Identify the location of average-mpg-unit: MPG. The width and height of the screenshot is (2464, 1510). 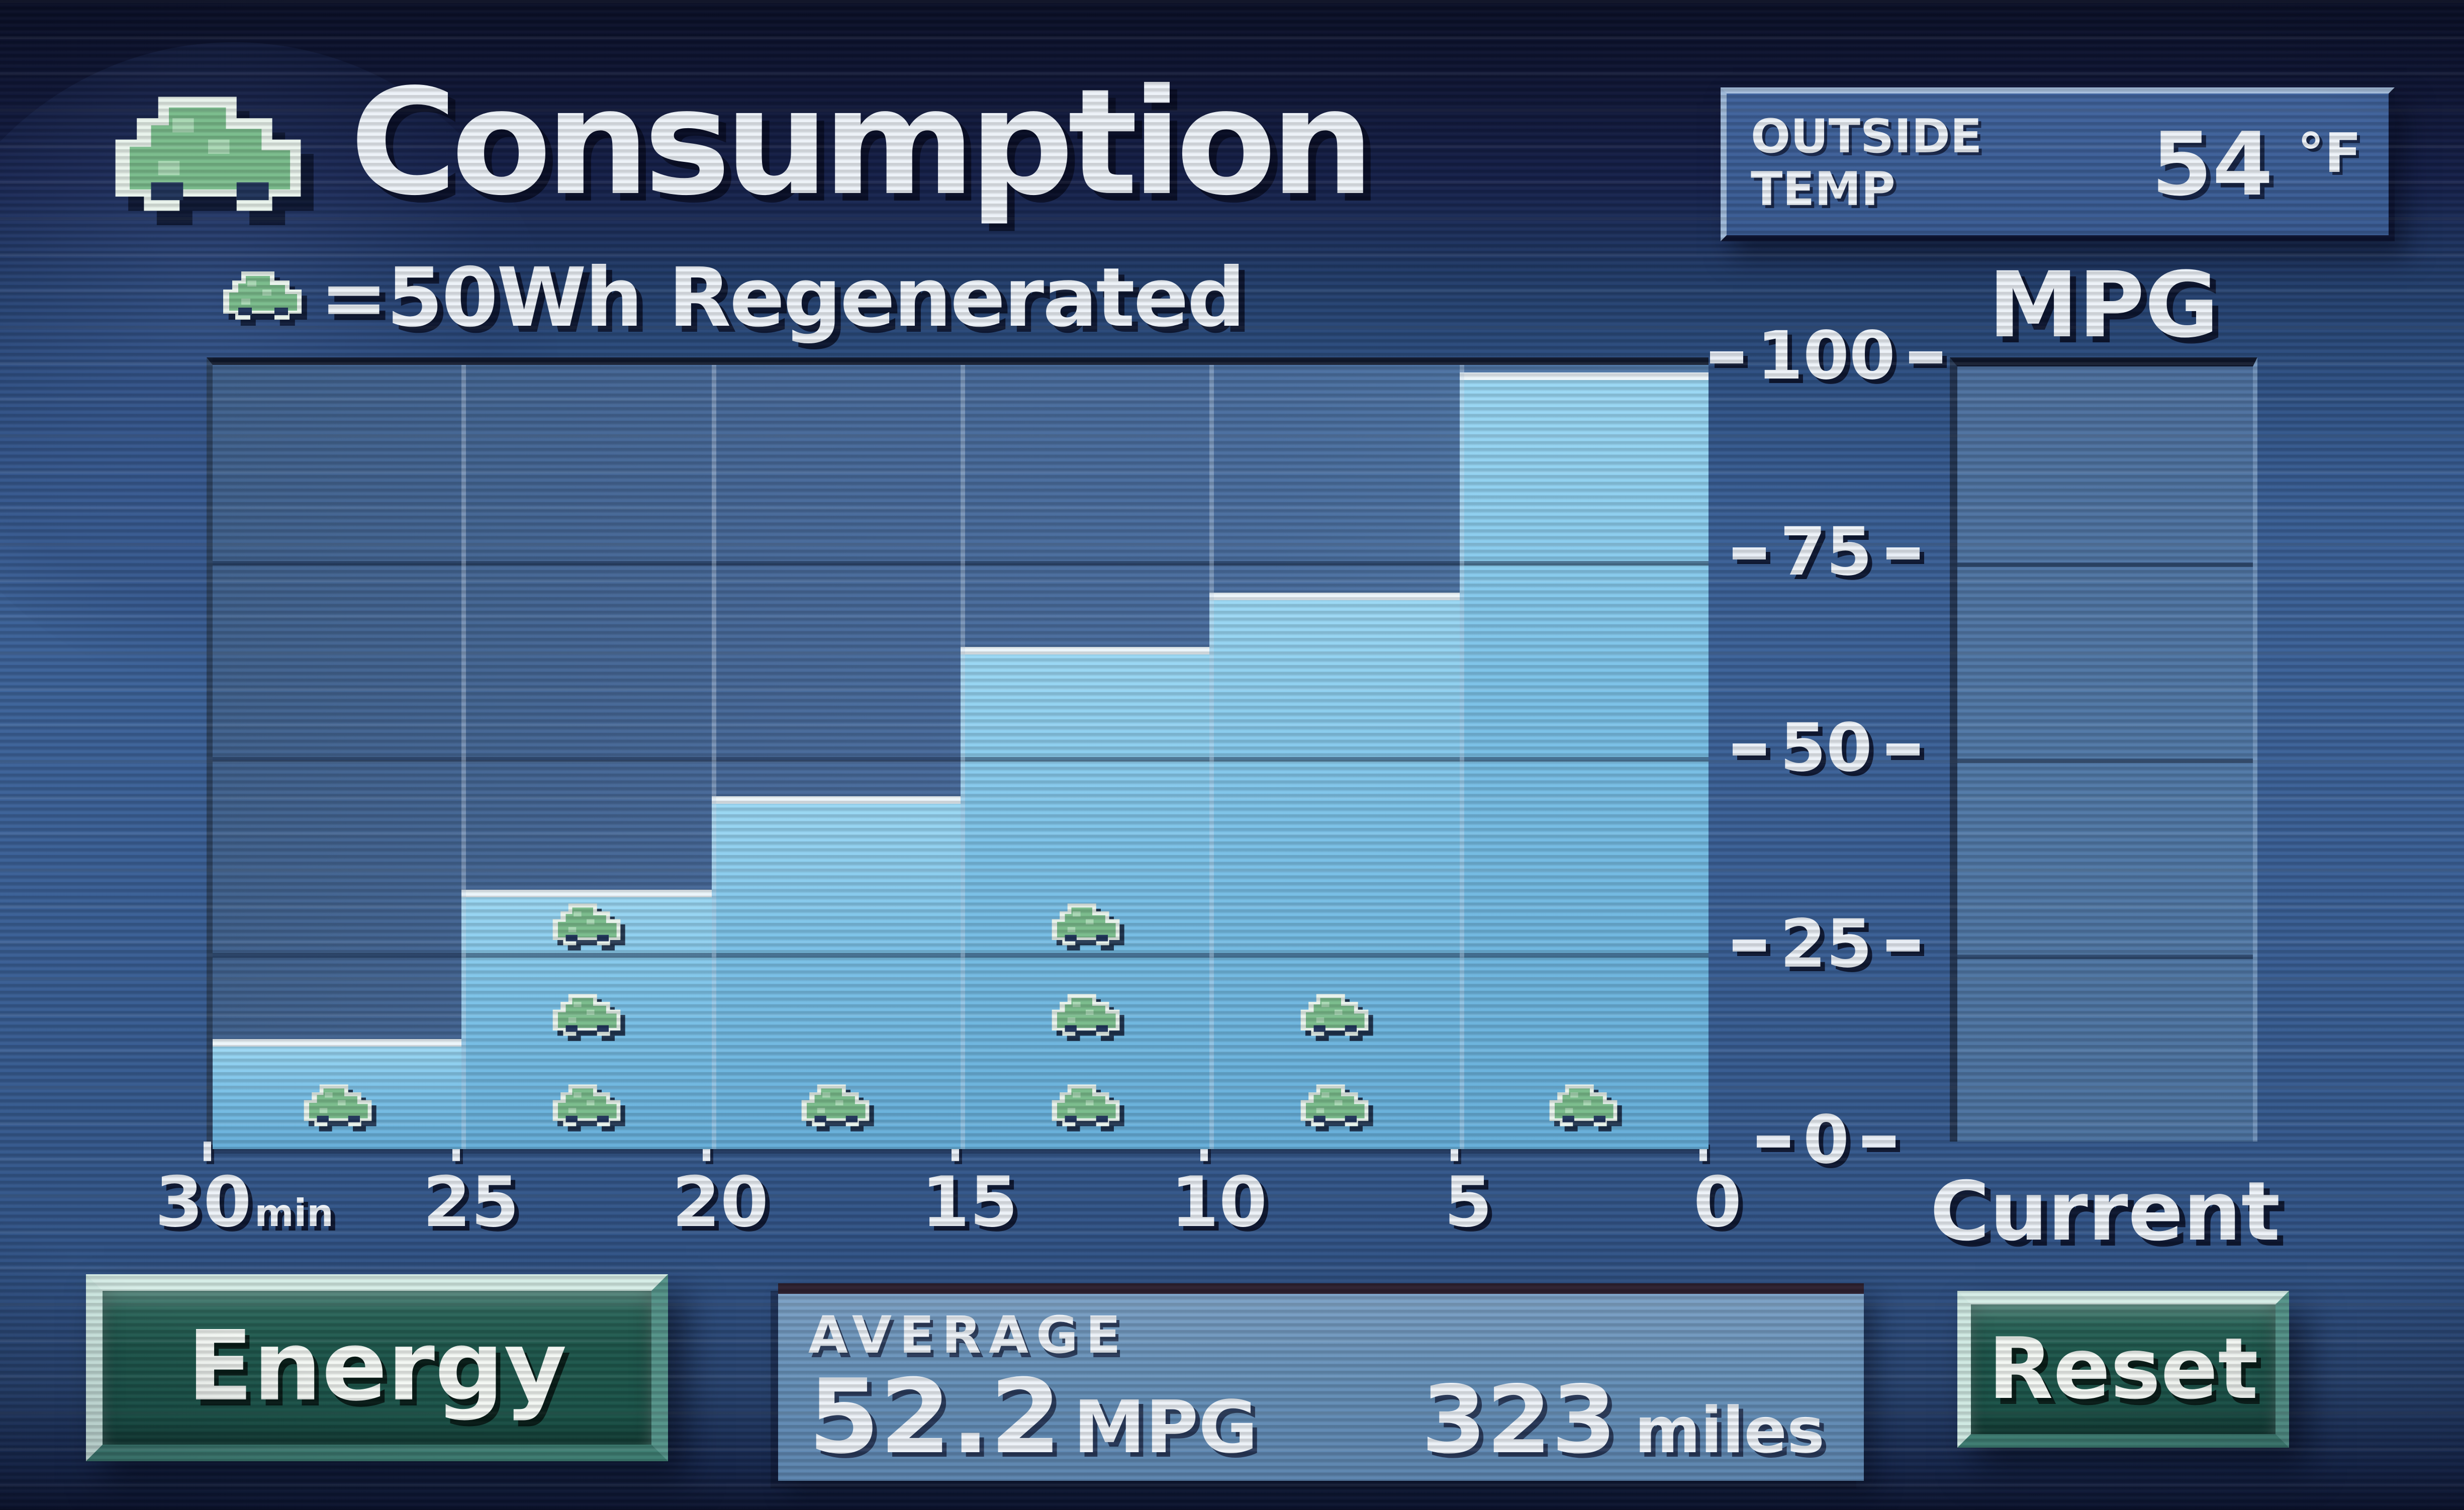
(1165, 1428).